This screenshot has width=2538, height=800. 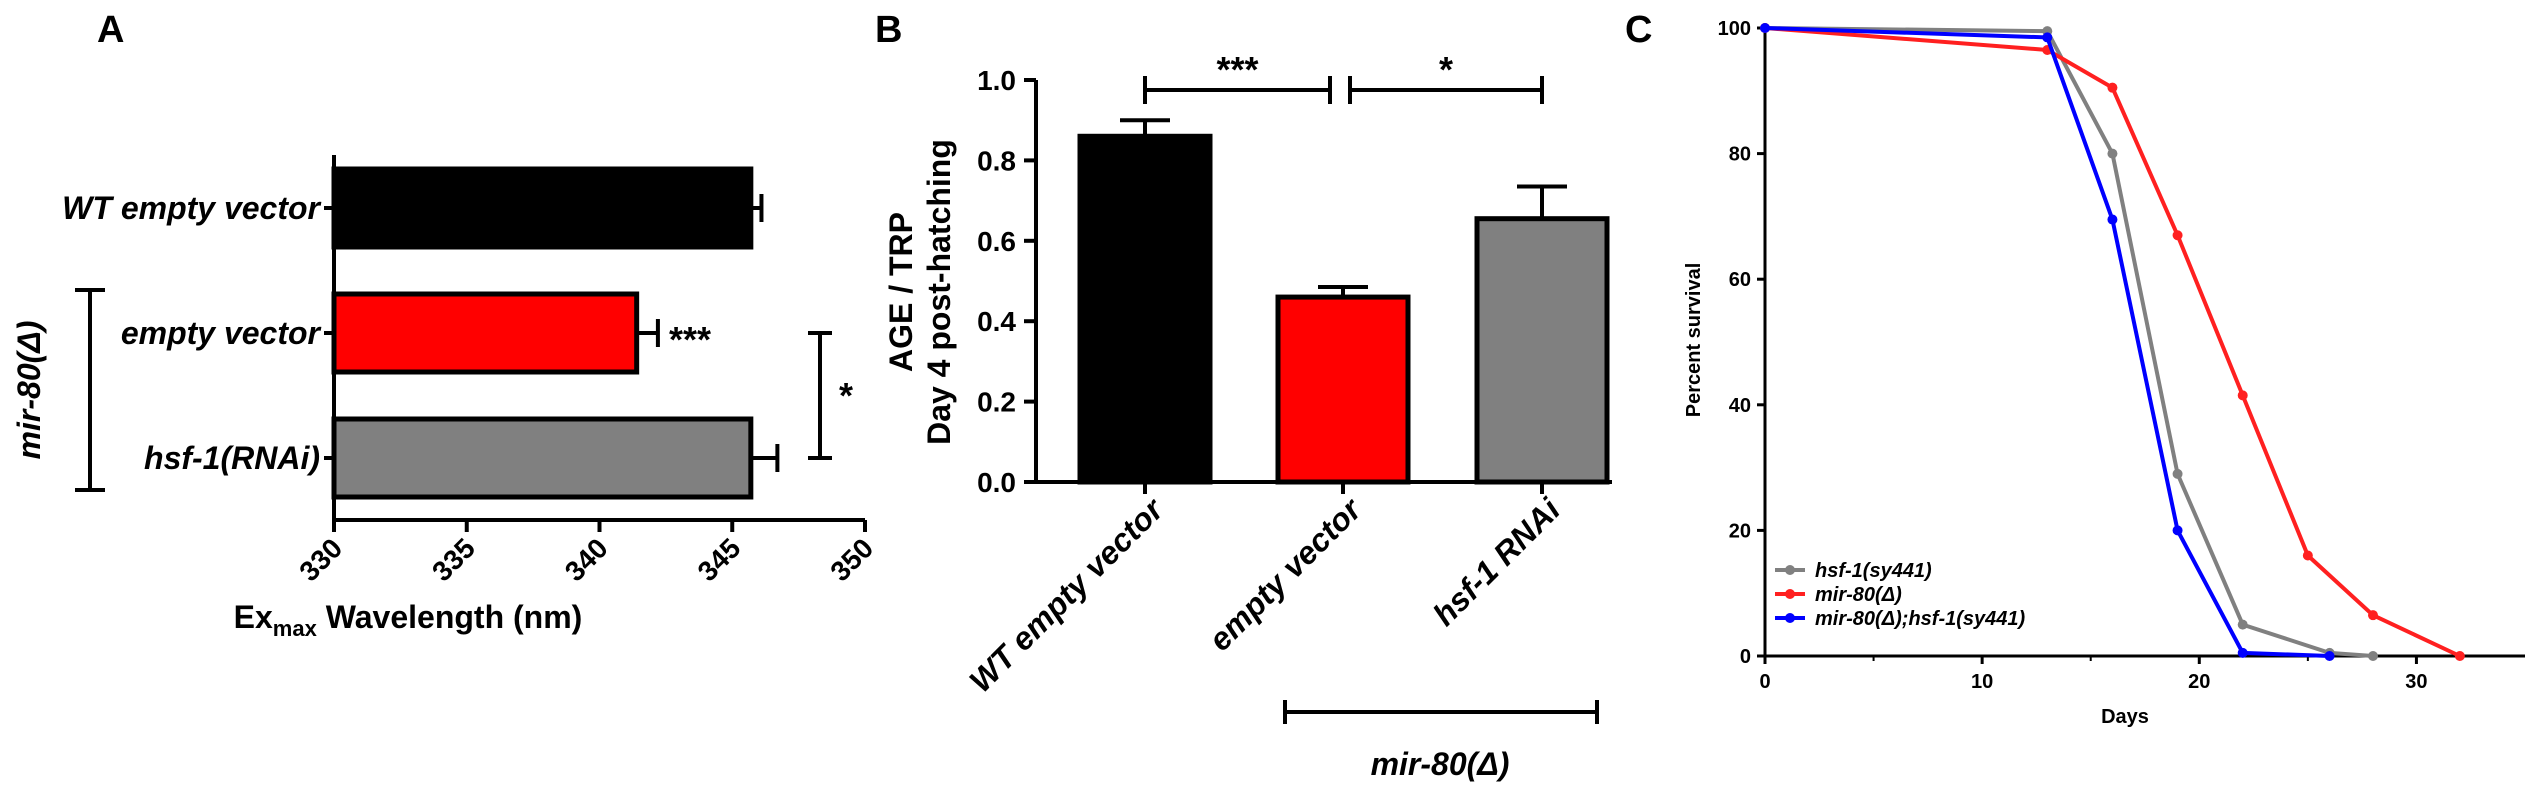 What do you see at coordinates (221, 333) in the screenshot?
I see `a-category-label-1: empty vector` at bounding box center [221, 333].